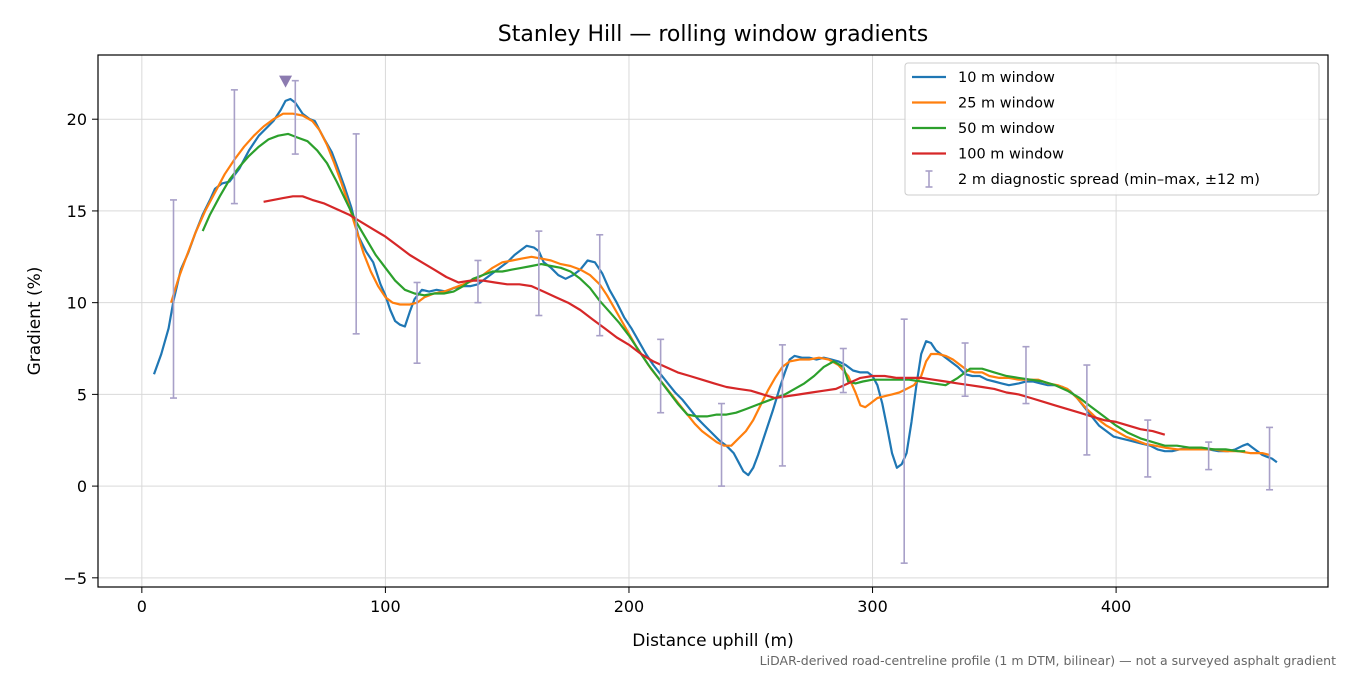 This screenshot has height=675, width=1350. I want to click on legend-entry: 50 m window, so click(983, 129).